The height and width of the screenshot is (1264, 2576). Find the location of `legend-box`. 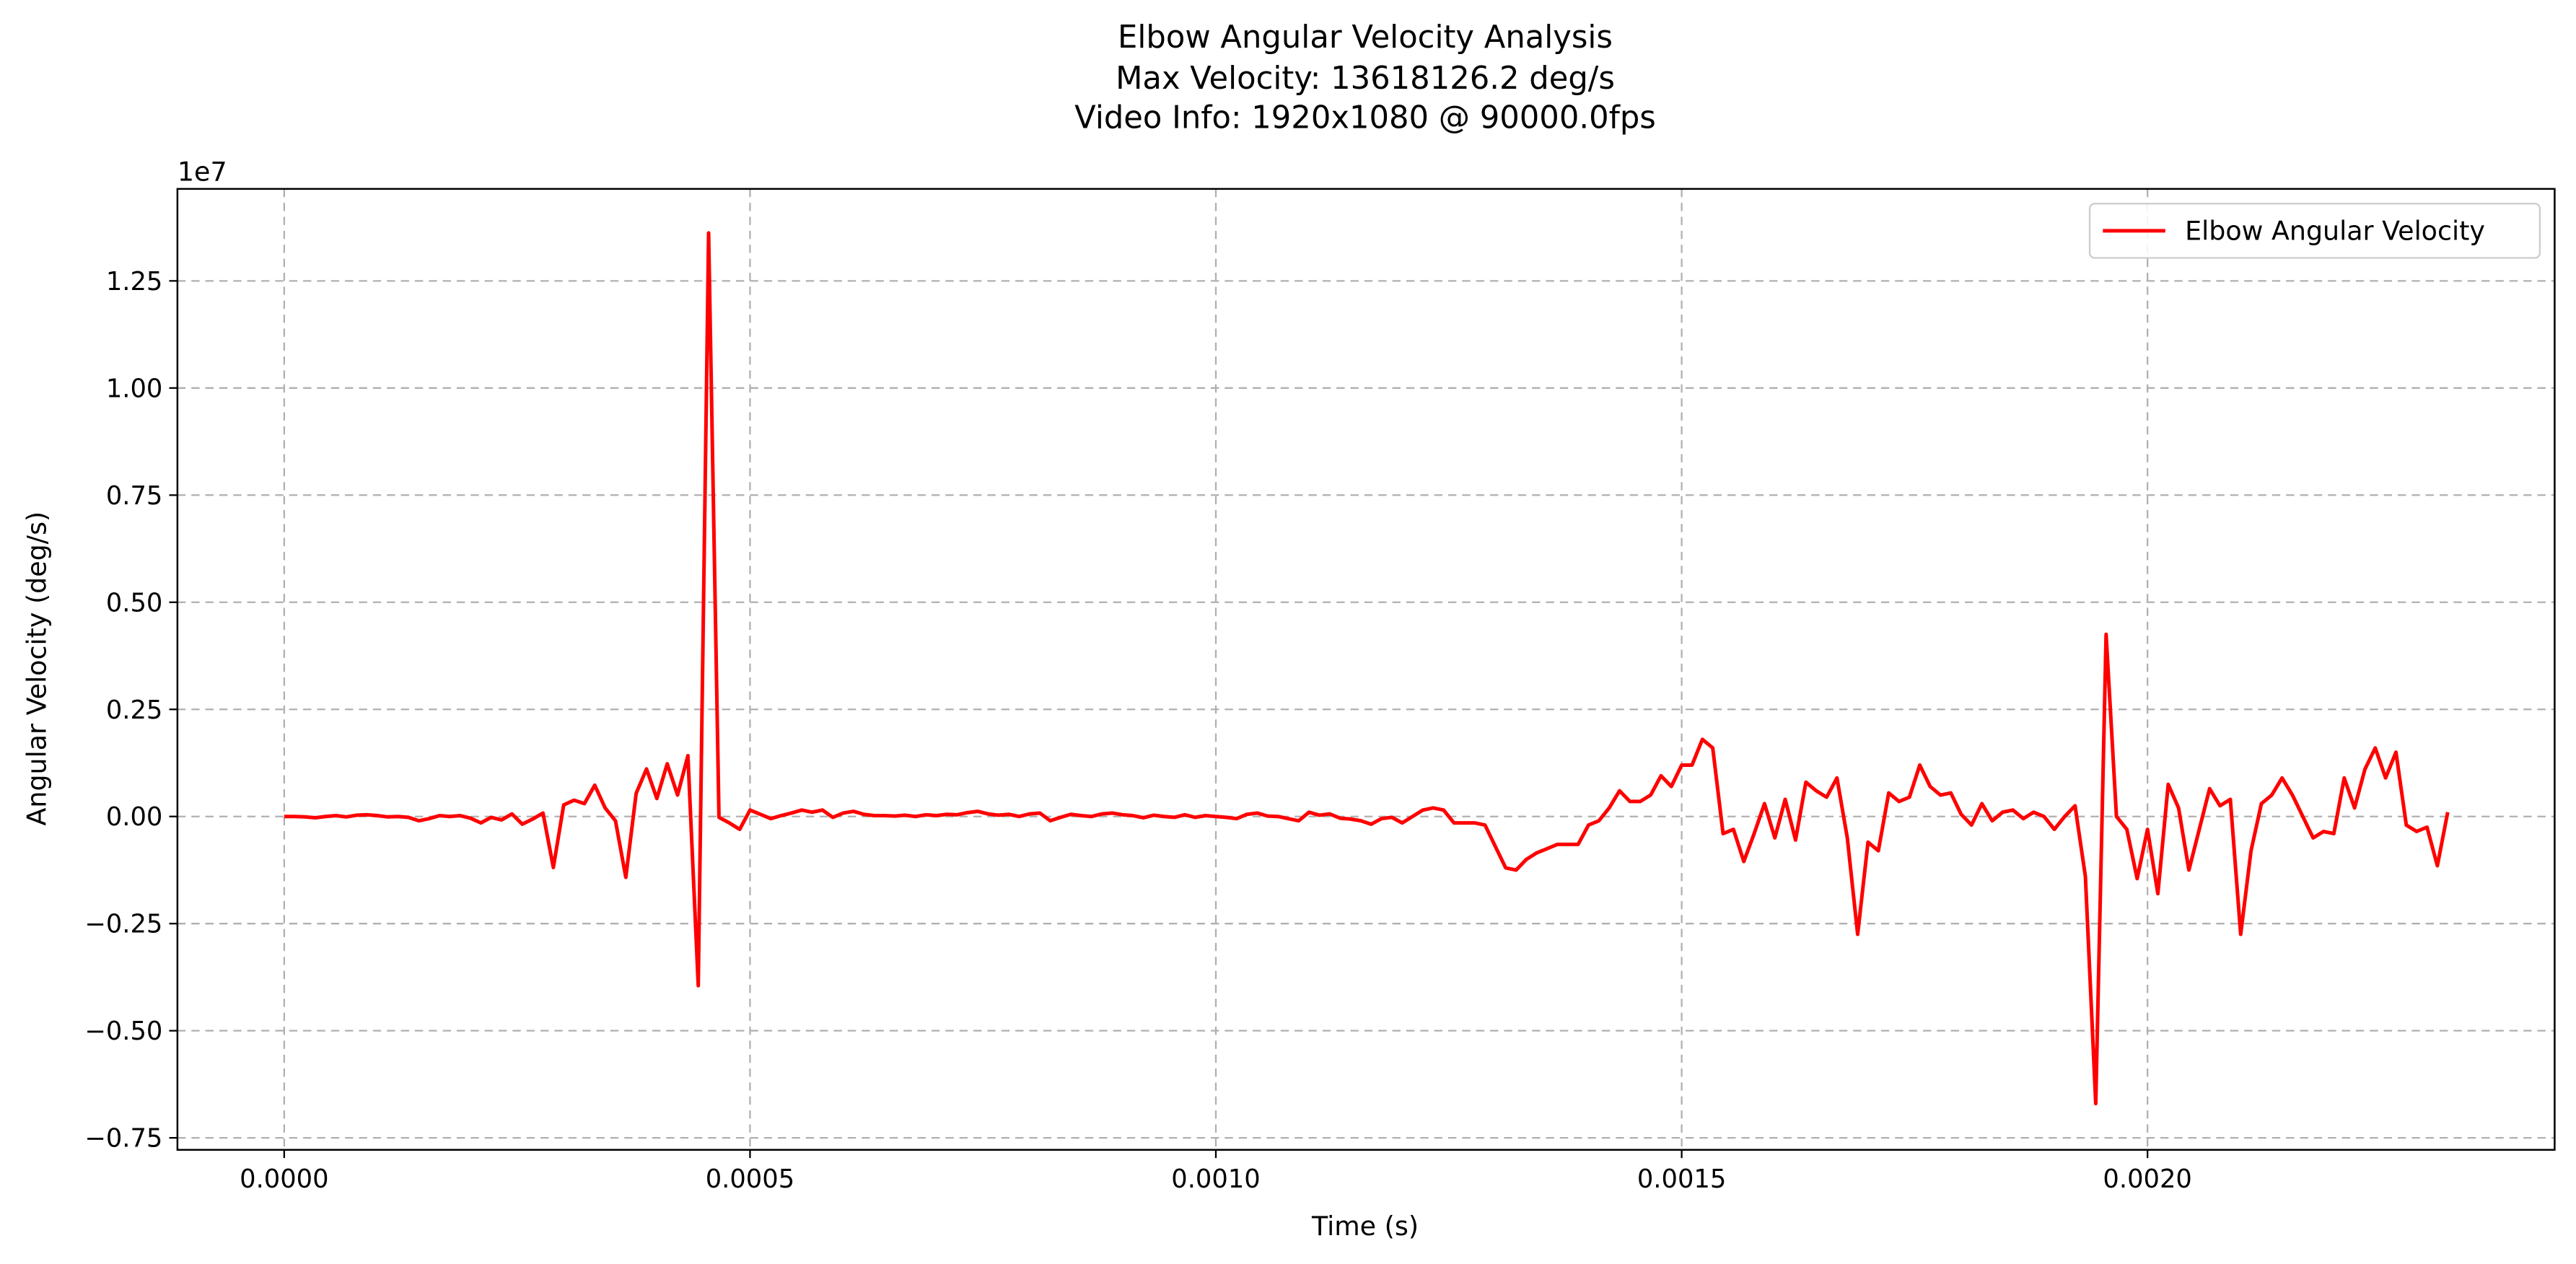

legend-box is located at coordinates (2314, 231).